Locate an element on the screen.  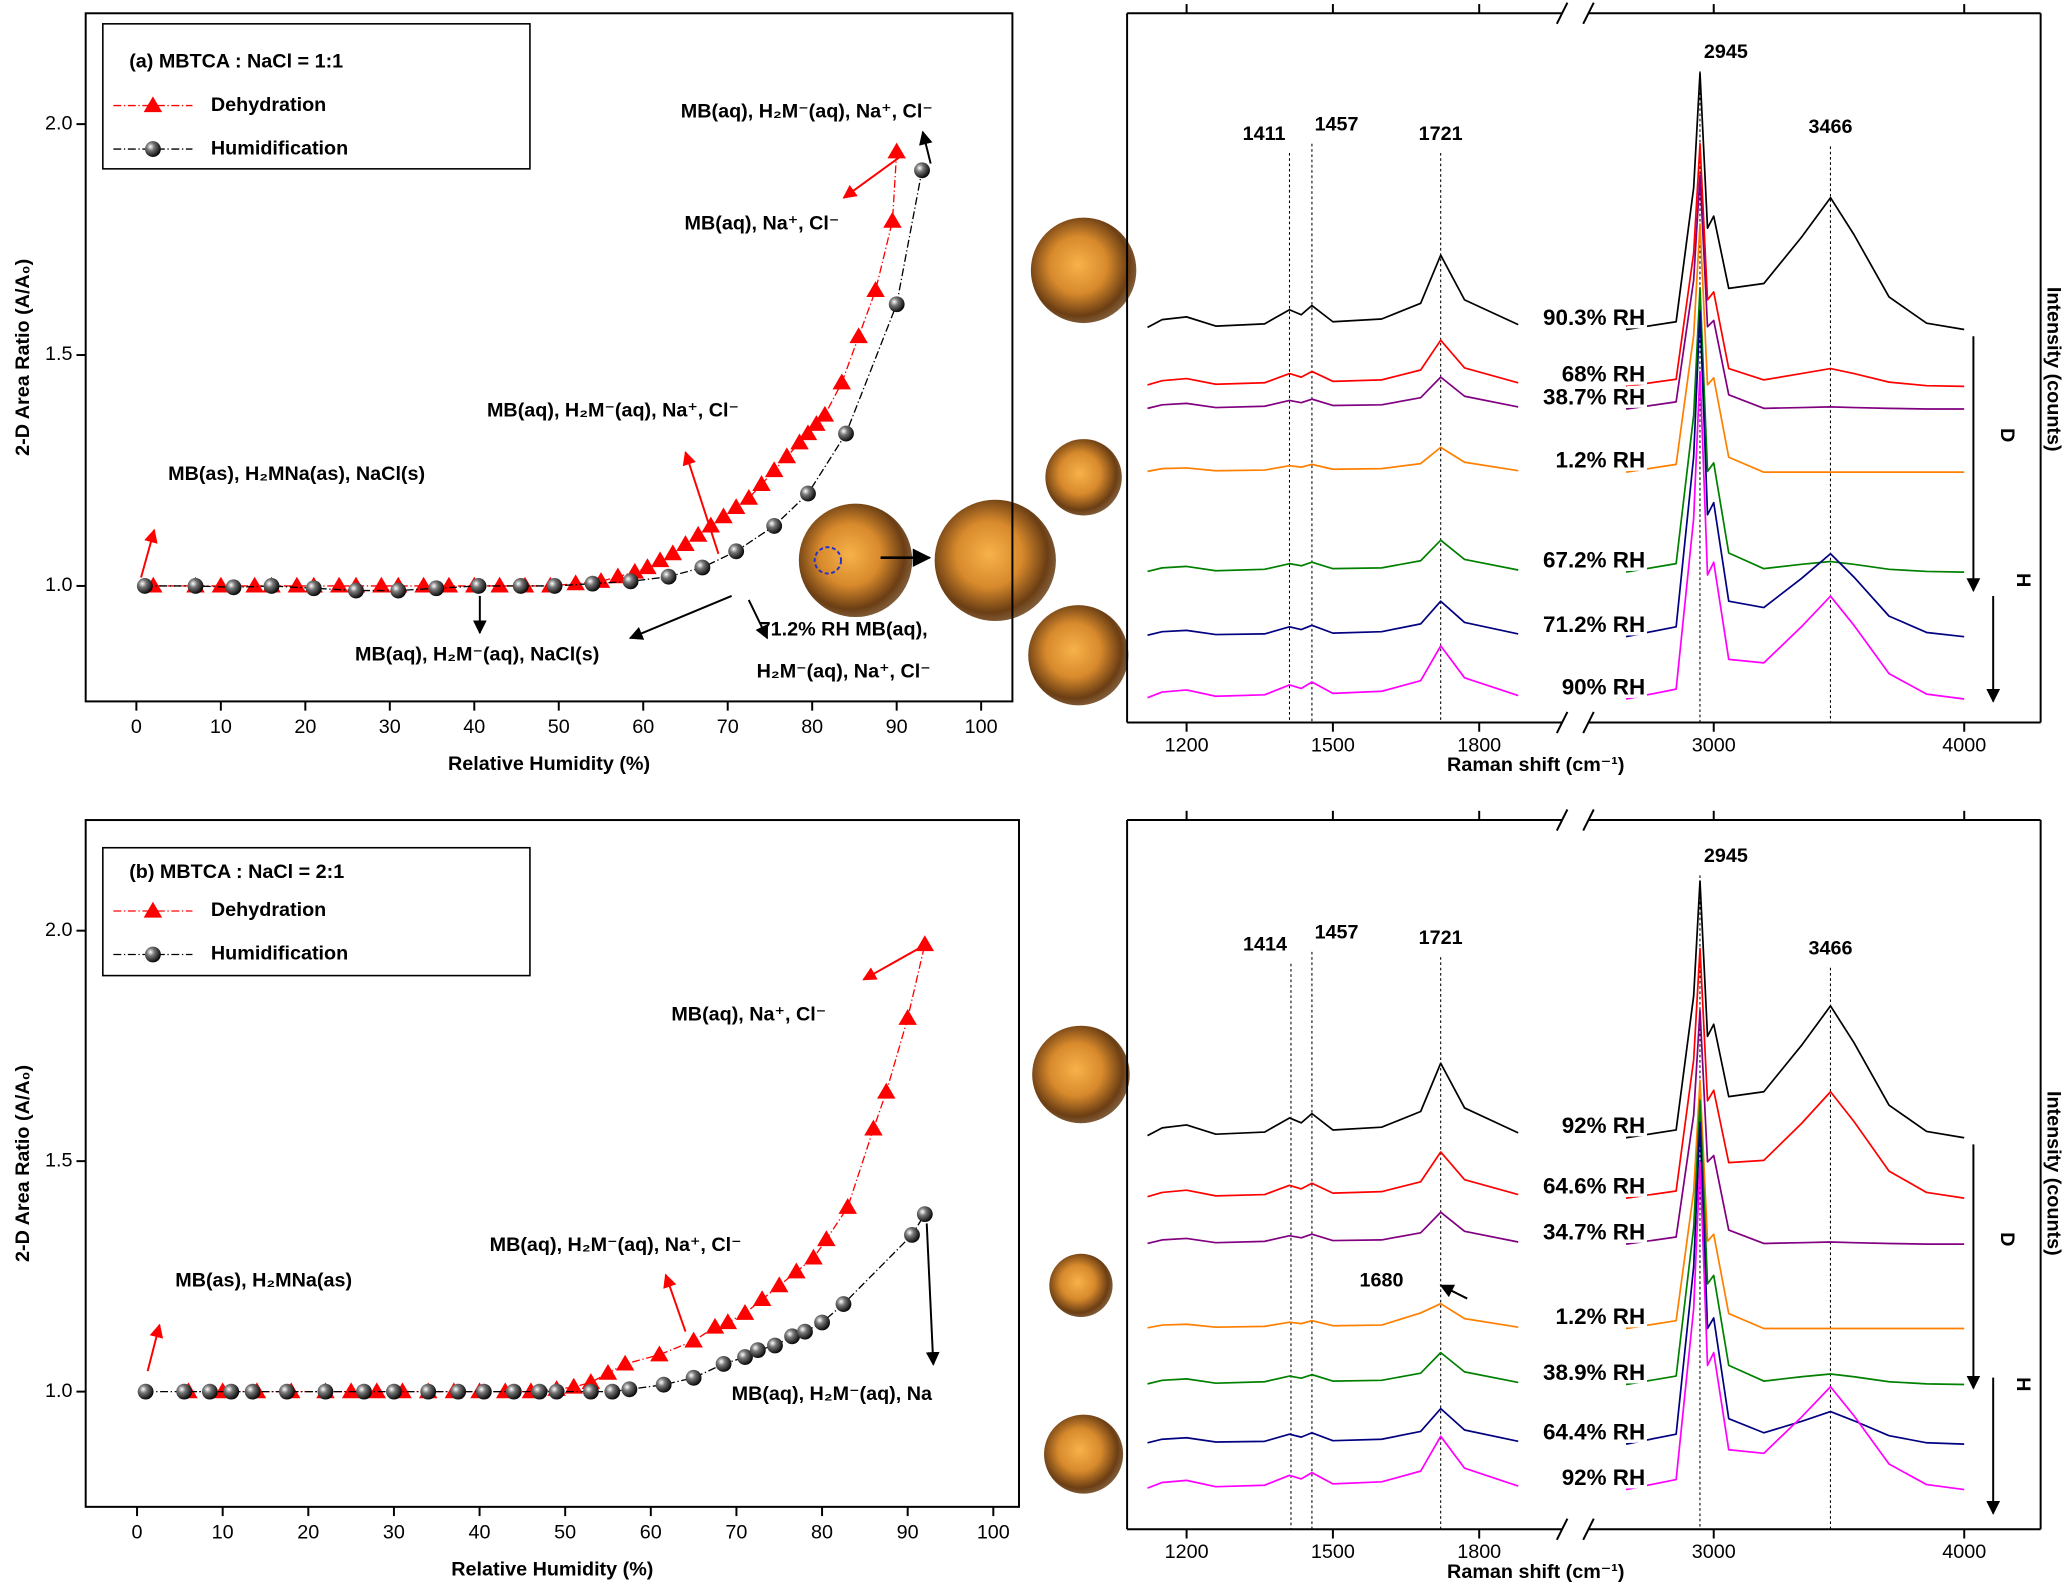
peak-label: 1721 is located at coordinates (1441, 938).